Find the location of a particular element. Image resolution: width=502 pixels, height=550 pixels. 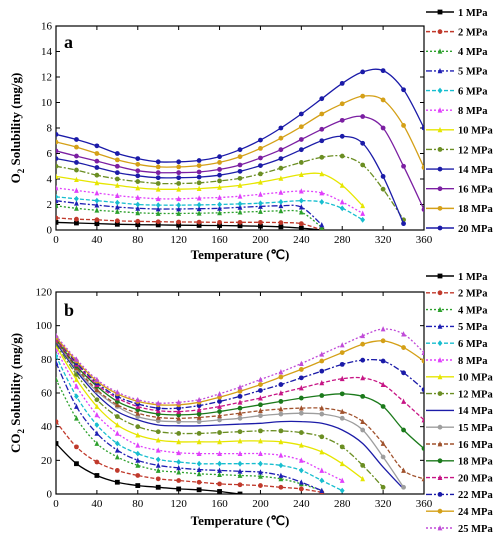

x-tick-label: 320 is located at coordinates (383, 240).